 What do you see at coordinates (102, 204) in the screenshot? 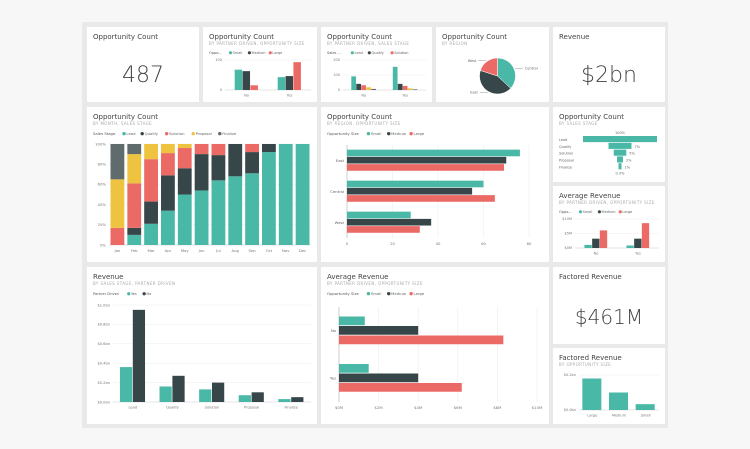
I see `y-tick-label: 40%` at bounding box center [102, 204].